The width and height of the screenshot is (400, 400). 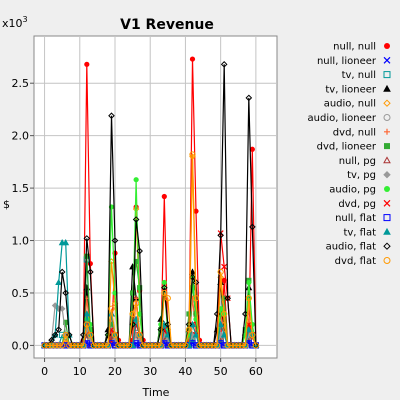 What do you see at coordinates (364, 204) in the screenshot?
I see `legend-item: dvd, pg` at bounding box center [364, 204].